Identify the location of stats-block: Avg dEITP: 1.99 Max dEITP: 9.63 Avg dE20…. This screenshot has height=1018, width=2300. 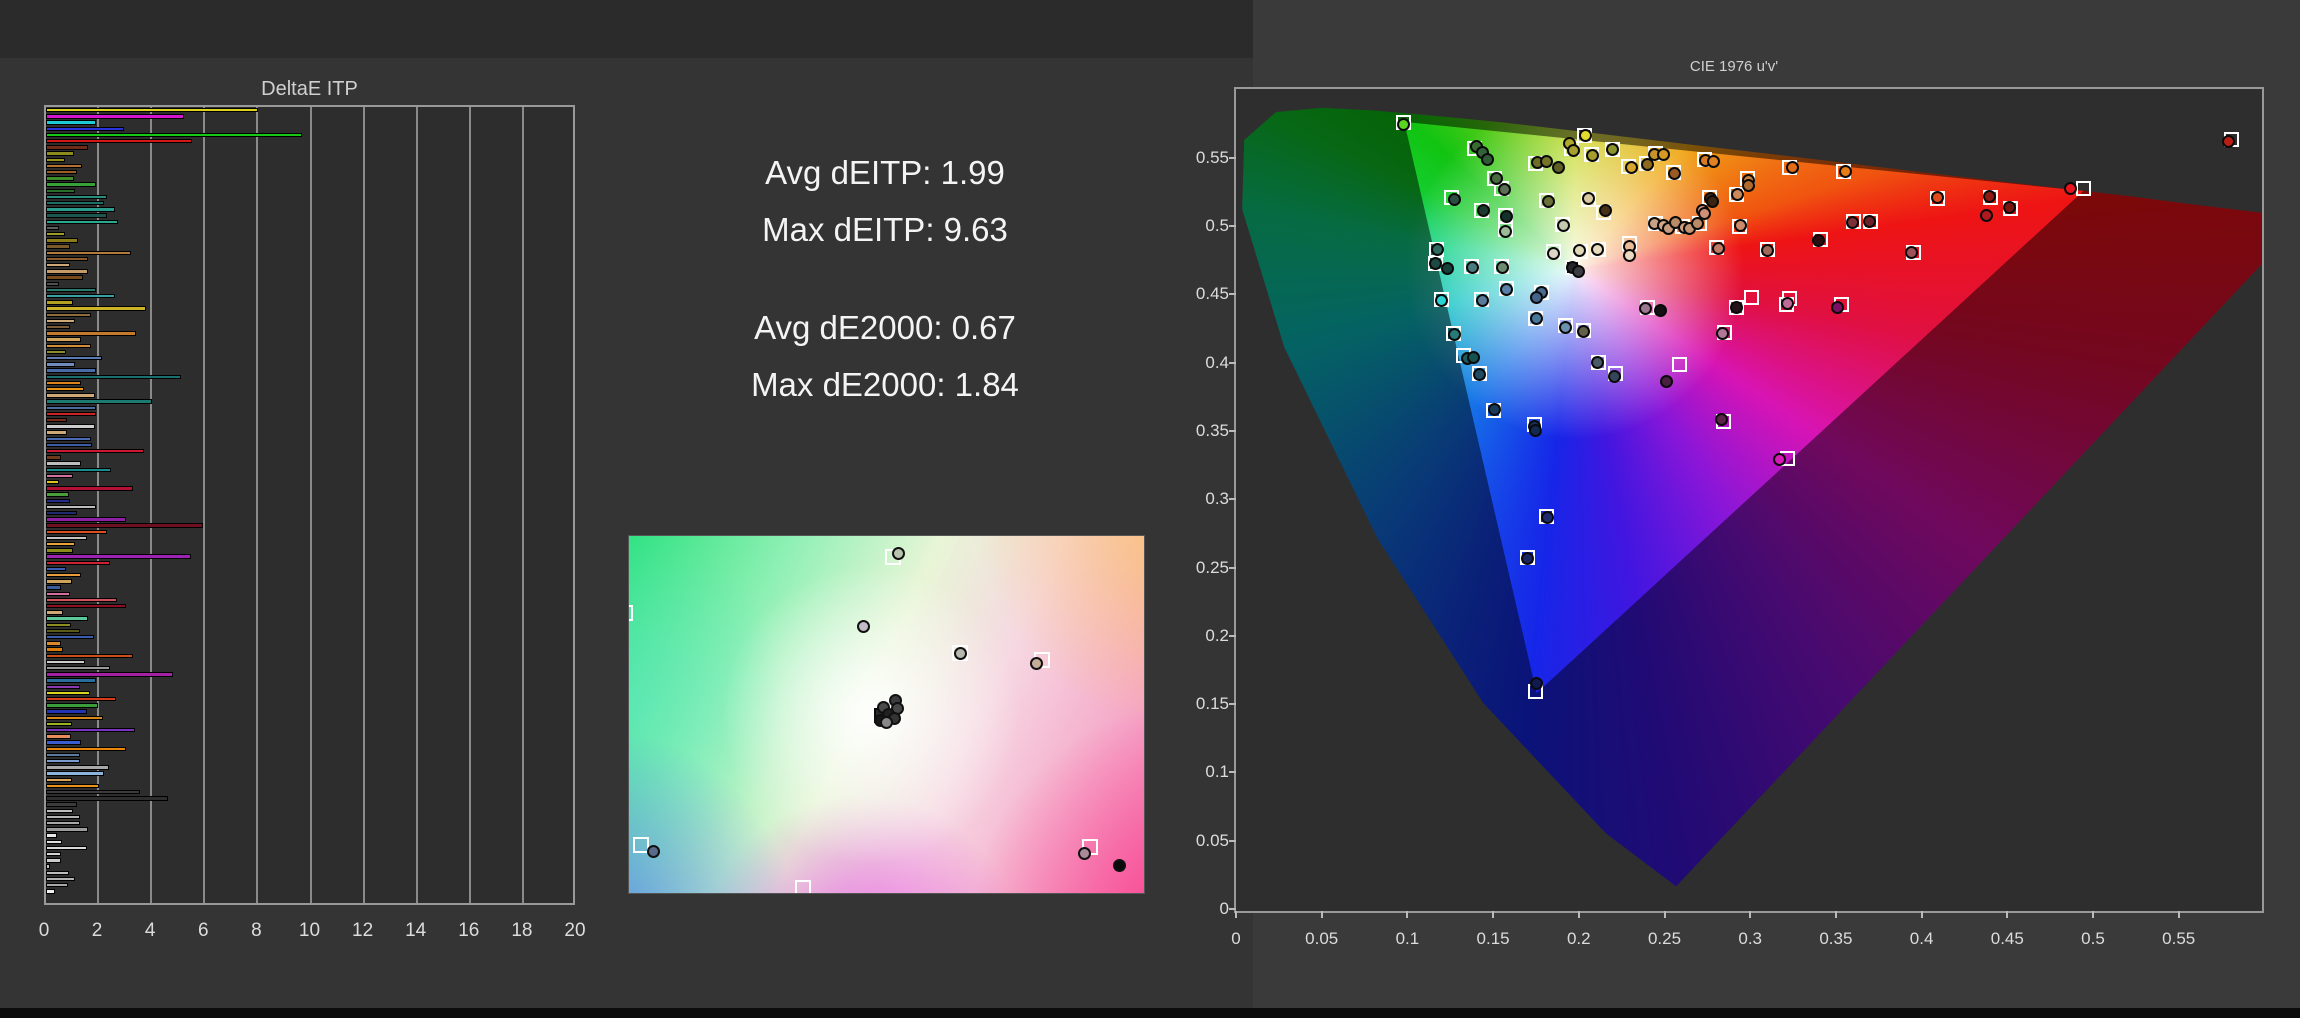
(885, 278).